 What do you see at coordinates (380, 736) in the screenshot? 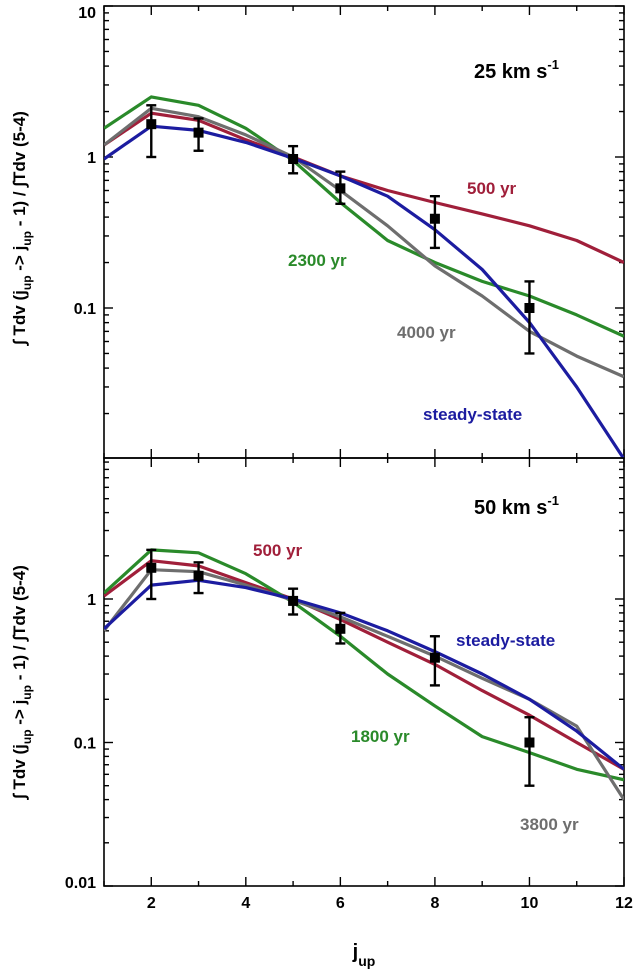
I see `series-label-1800yr: 1800 yr` at bounding box center [380, 736].